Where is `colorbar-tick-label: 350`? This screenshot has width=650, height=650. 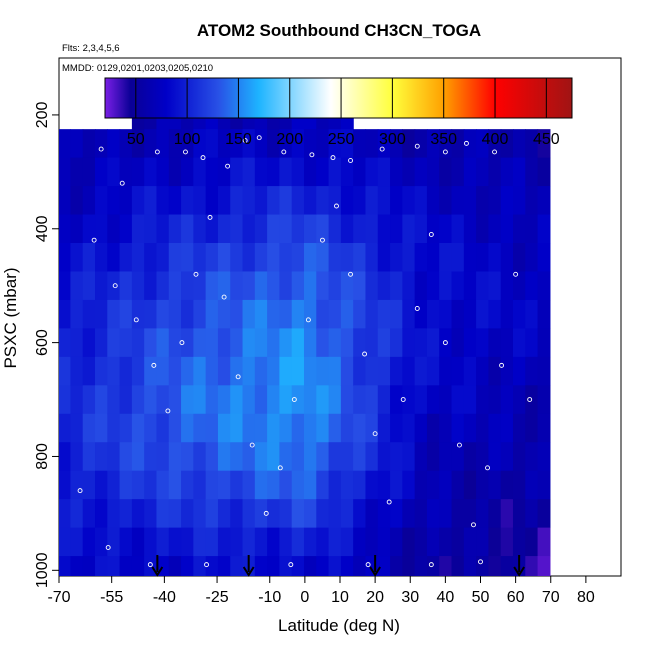 colorbar-tick-label: 350 is located at coordinates (443, 139).